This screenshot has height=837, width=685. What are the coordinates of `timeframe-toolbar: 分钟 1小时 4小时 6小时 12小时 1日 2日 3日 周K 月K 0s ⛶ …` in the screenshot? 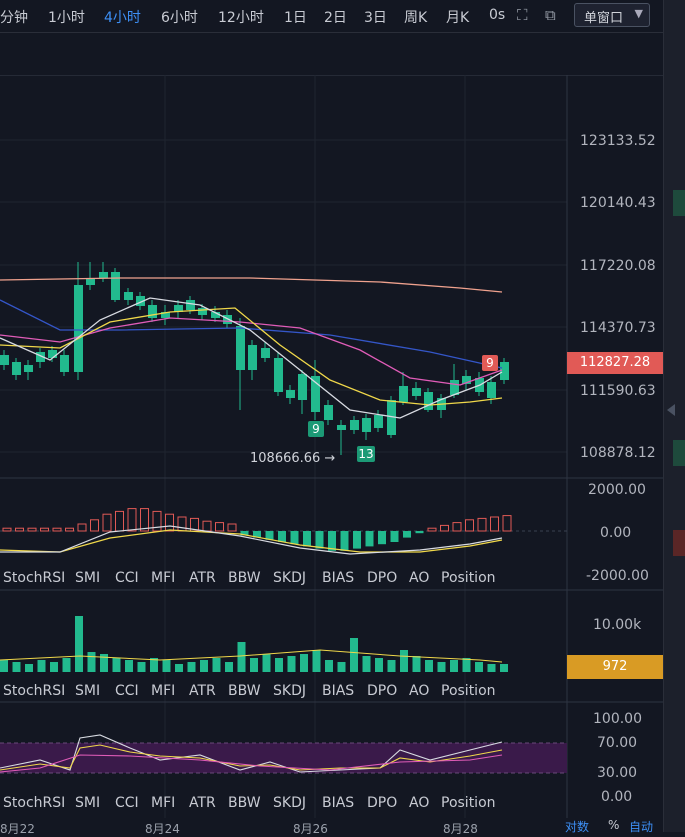 It's located at (331, 16).